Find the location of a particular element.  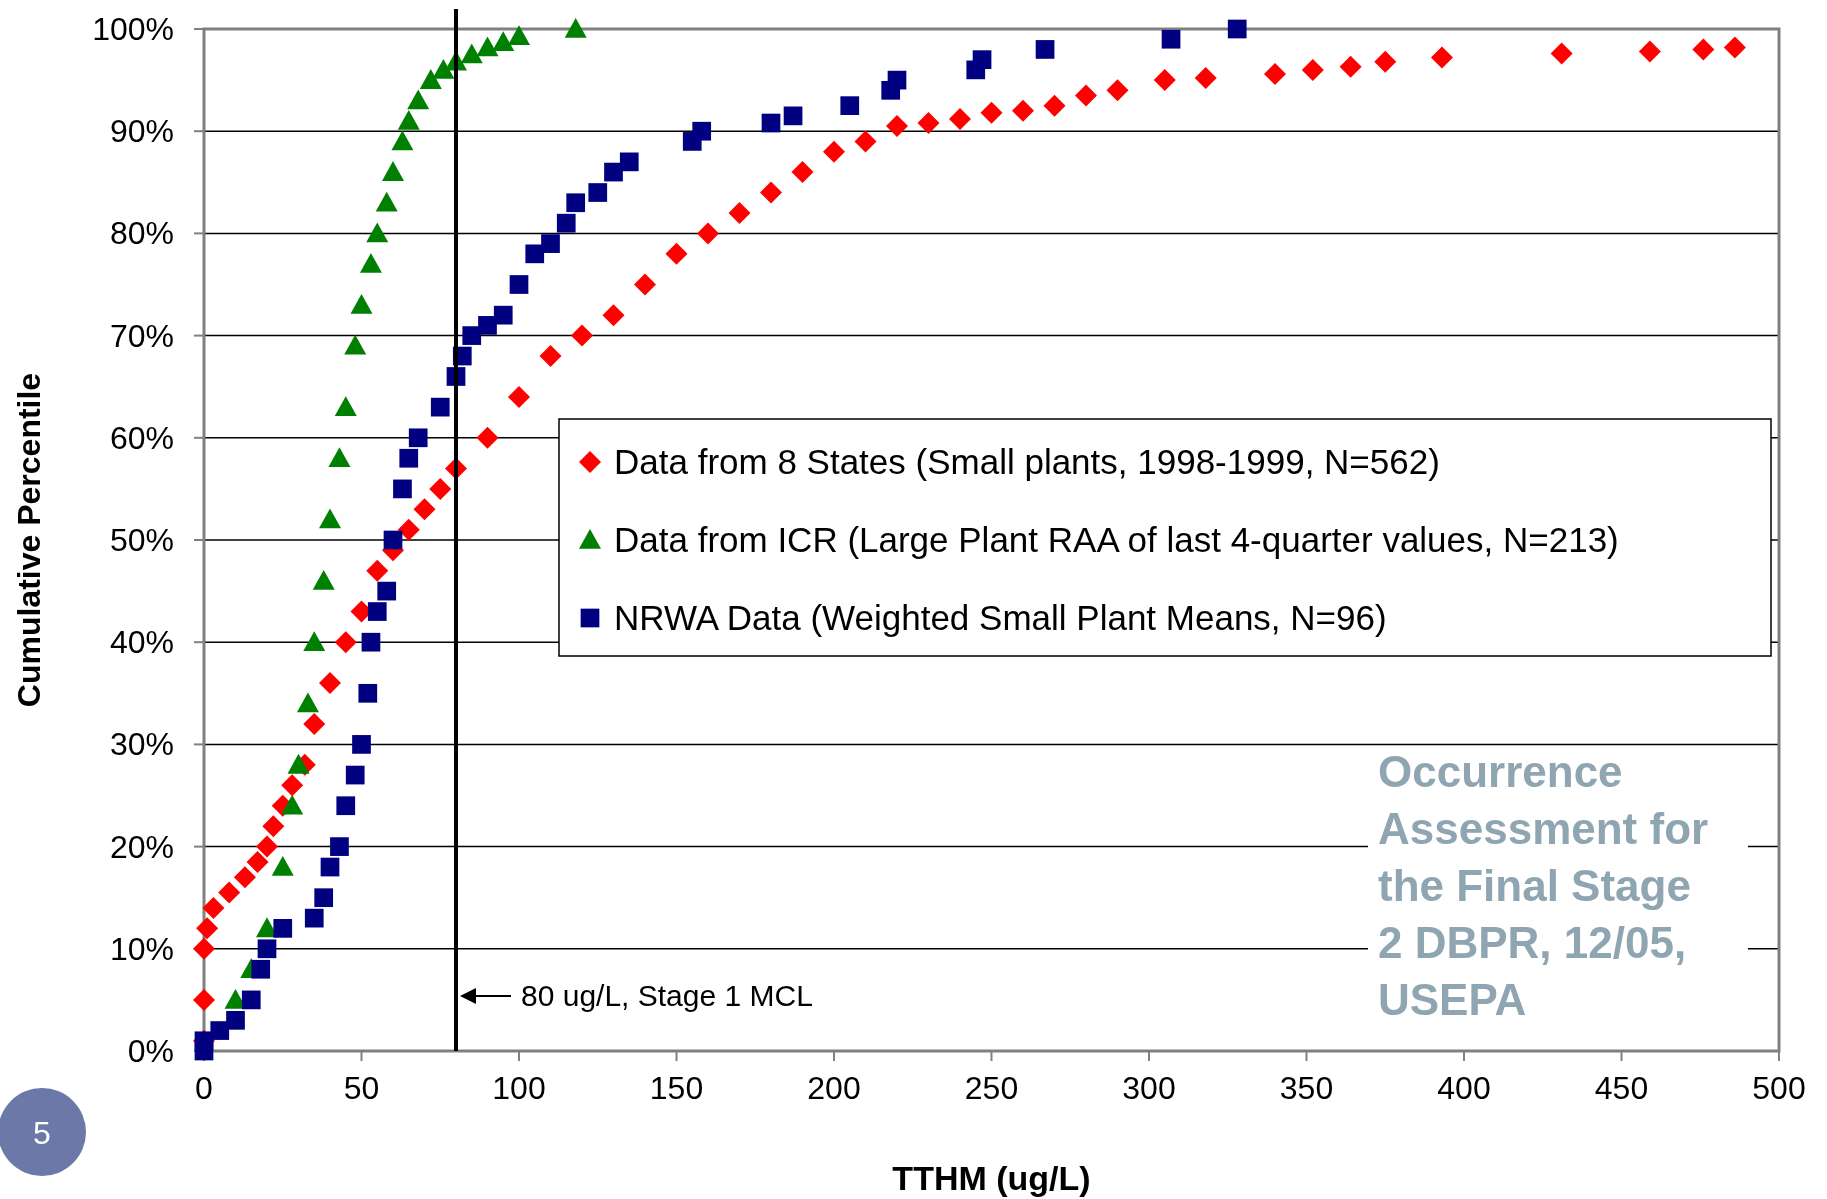

legend-label: Data from 8 States (Small plants, 1998-1999, N=562) is located at coordinates (1027, 461).